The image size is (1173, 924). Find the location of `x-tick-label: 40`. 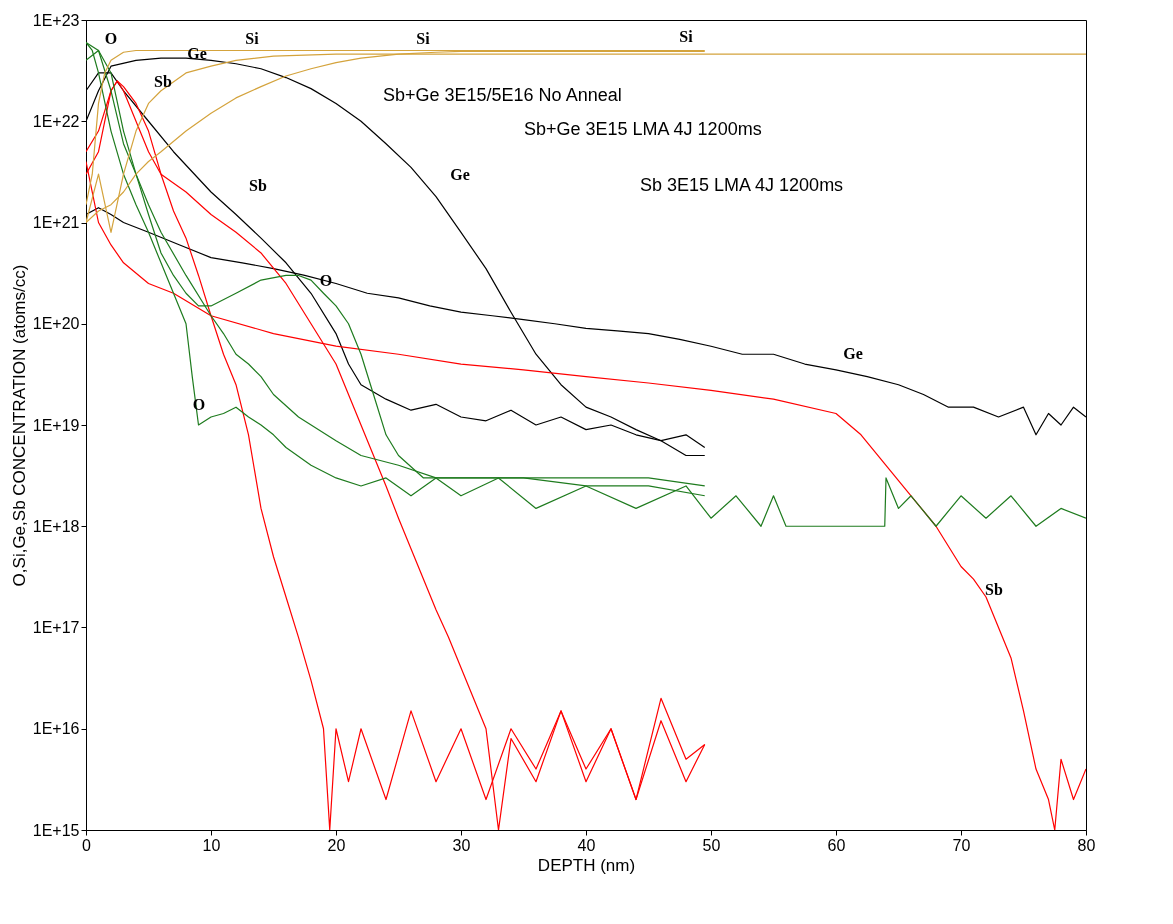

x-tick-label: 40 is located at coordinates (586, 845).